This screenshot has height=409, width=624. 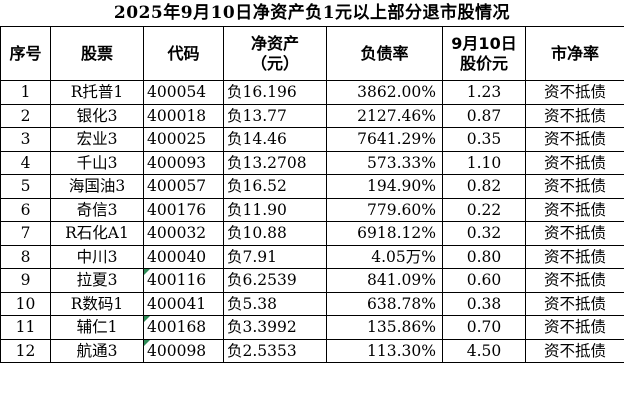 I want to click on header-net-assets-line1: 净资产, so click(x=274, y=43).